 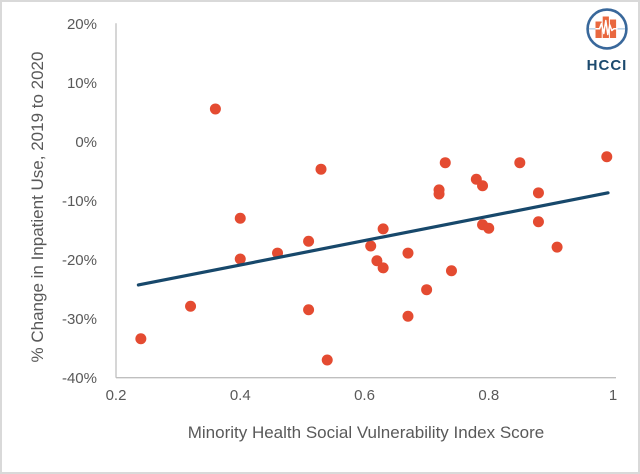 What do you see at coordinates (613, 395) in the screenshot?
I see `x-tick-label: 1` at bounding box center [613, 395].